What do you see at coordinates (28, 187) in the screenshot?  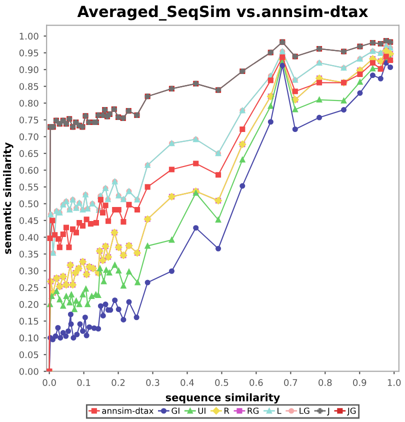 I see `y-tick-label: 0.55` at bounding box center [28, 187].